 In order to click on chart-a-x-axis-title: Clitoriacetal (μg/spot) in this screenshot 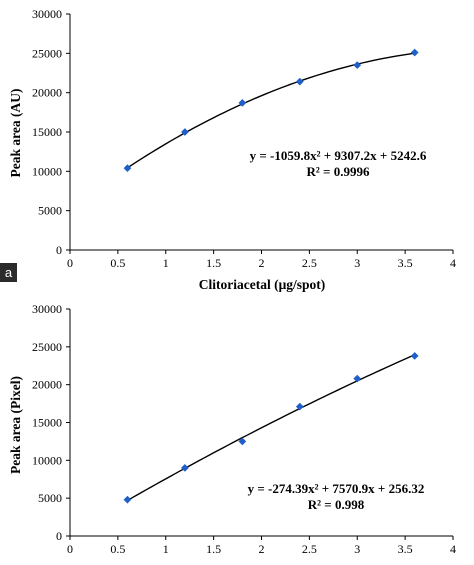, I will do `click(262, 284)`.